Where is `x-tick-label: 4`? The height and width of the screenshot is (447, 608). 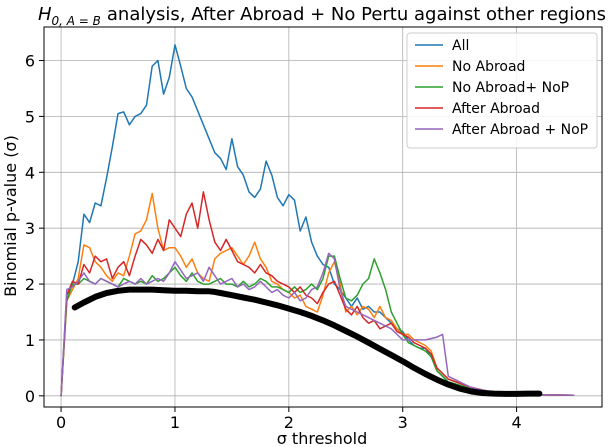 x-tick-label: 4 is located at coordinates (516, 422).